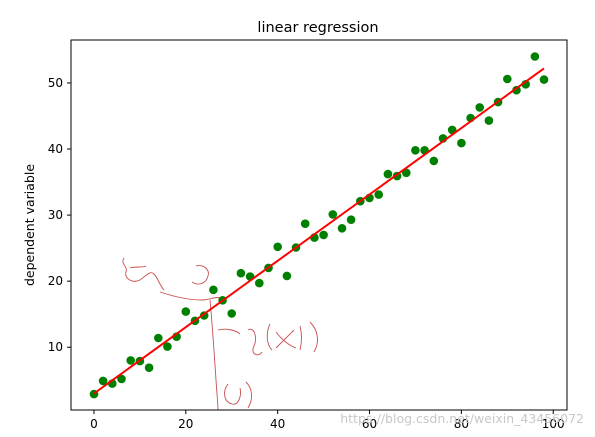 The image size is (595, 437). What do you see at coordinates (553, 424) in the screenshot?
I see `x-tick-label: 100` at bounding box center [553, 424].